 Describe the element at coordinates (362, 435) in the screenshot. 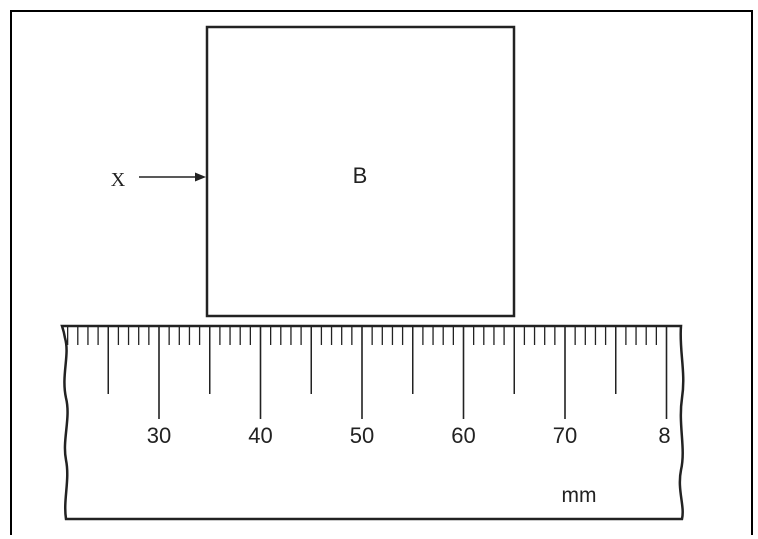

I see `ruler-number: 50` at that location.